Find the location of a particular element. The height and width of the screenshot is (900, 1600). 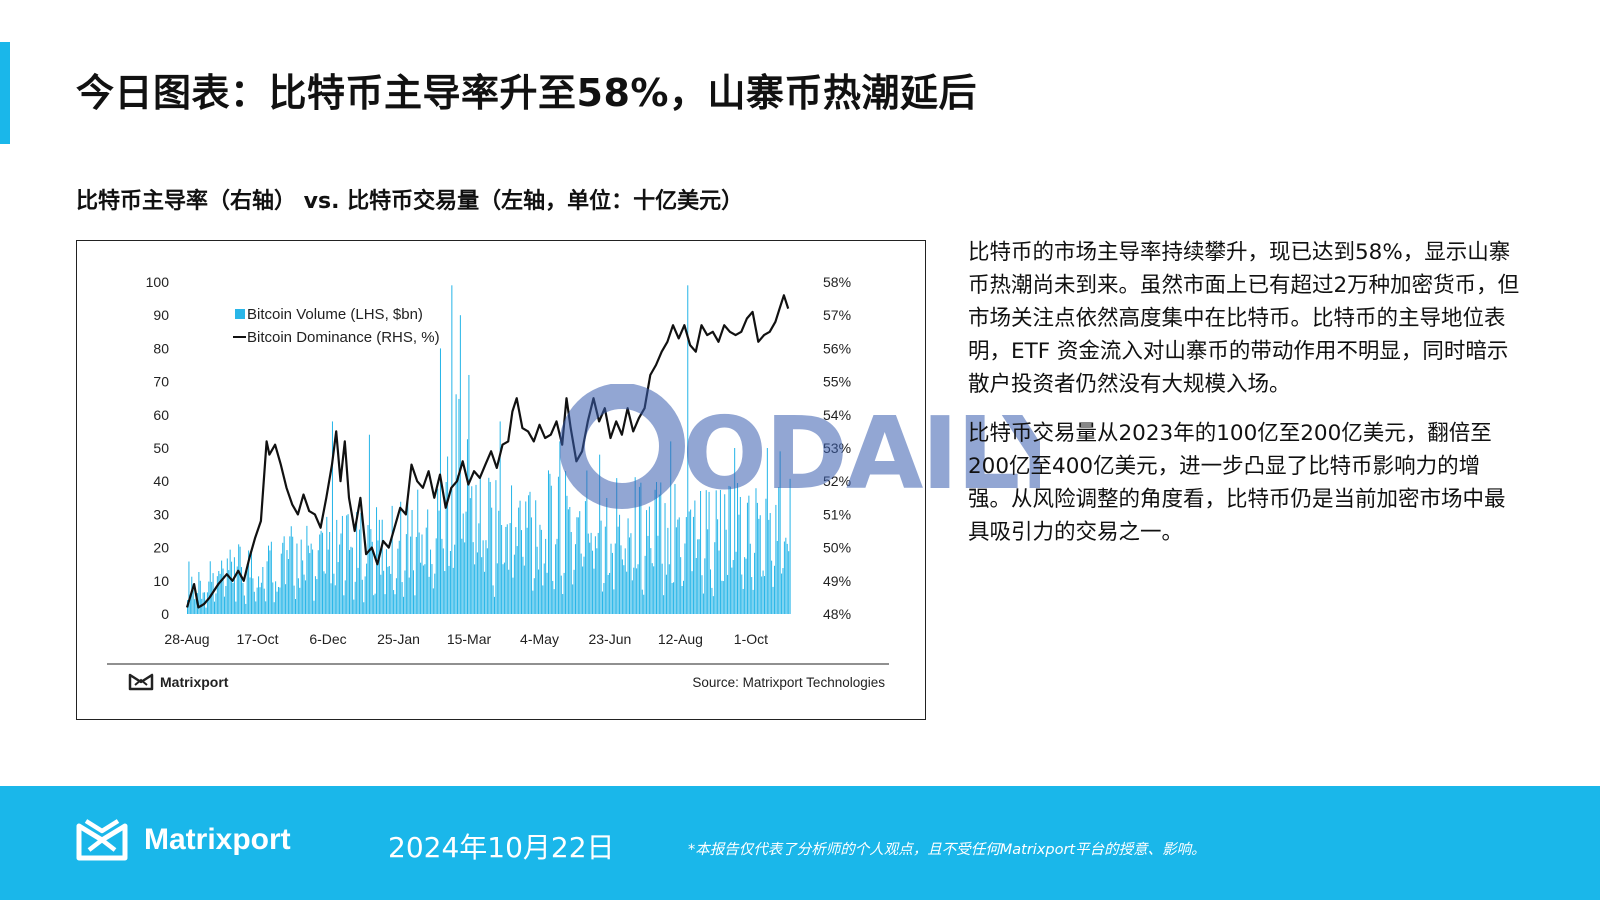

legend-dominance-label: Bitcoin Dominance (RHS, %) is located at coordinates (343, 337).